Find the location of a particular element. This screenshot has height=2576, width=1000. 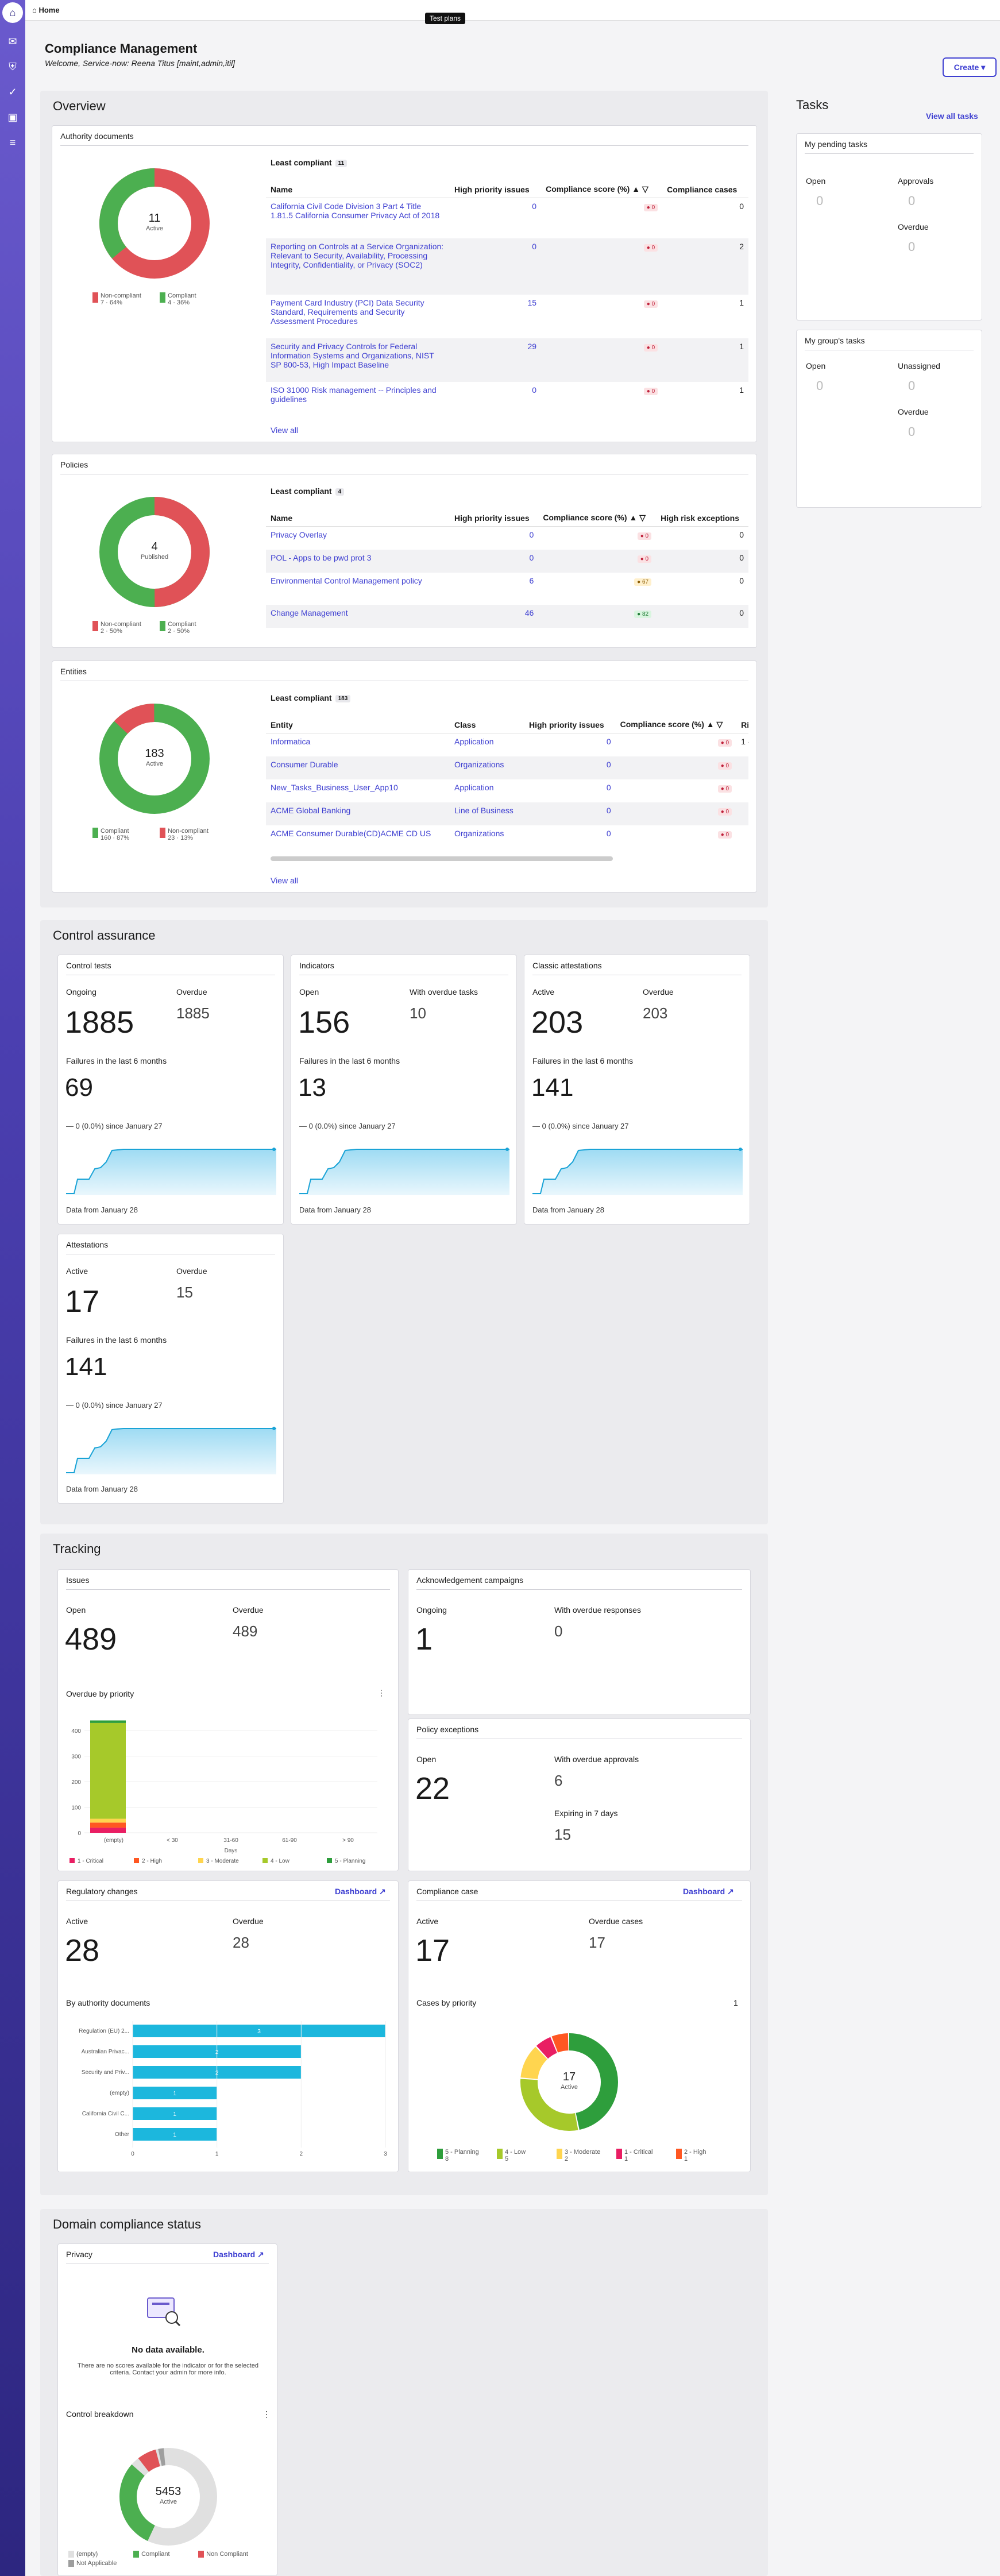

col-header: High risk exceptions is located at coordinates (702, 518).